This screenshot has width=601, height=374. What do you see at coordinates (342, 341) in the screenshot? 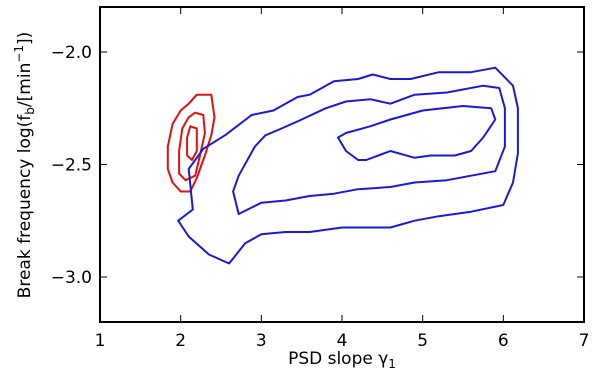
I see `x-tick-label: 4` at bounding box center [342, 341].